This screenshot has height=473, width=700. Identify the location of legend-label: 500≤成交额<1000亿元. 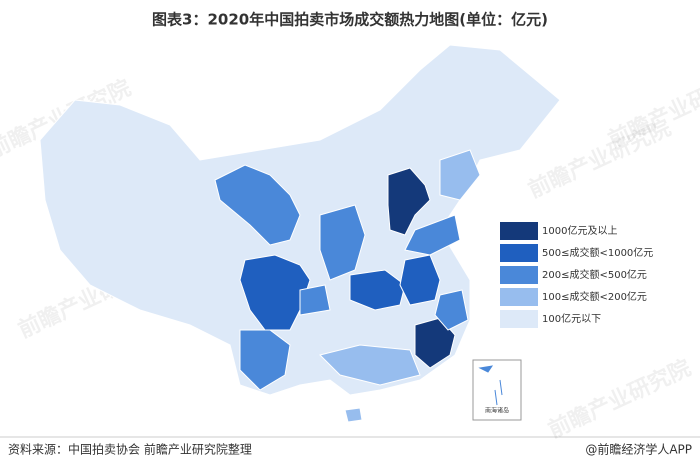
(597, 252).